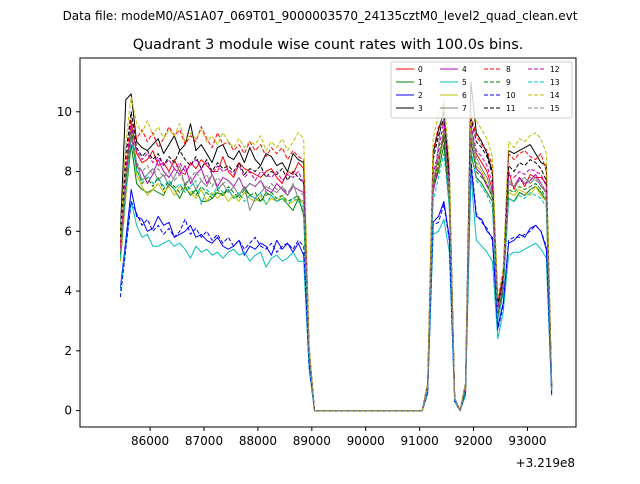 The image size is (640, 484). What do you see at coordinates (366, 441) in the screenshot?
I see `x-tick-label: 90000` at bounding box center [366, 441].